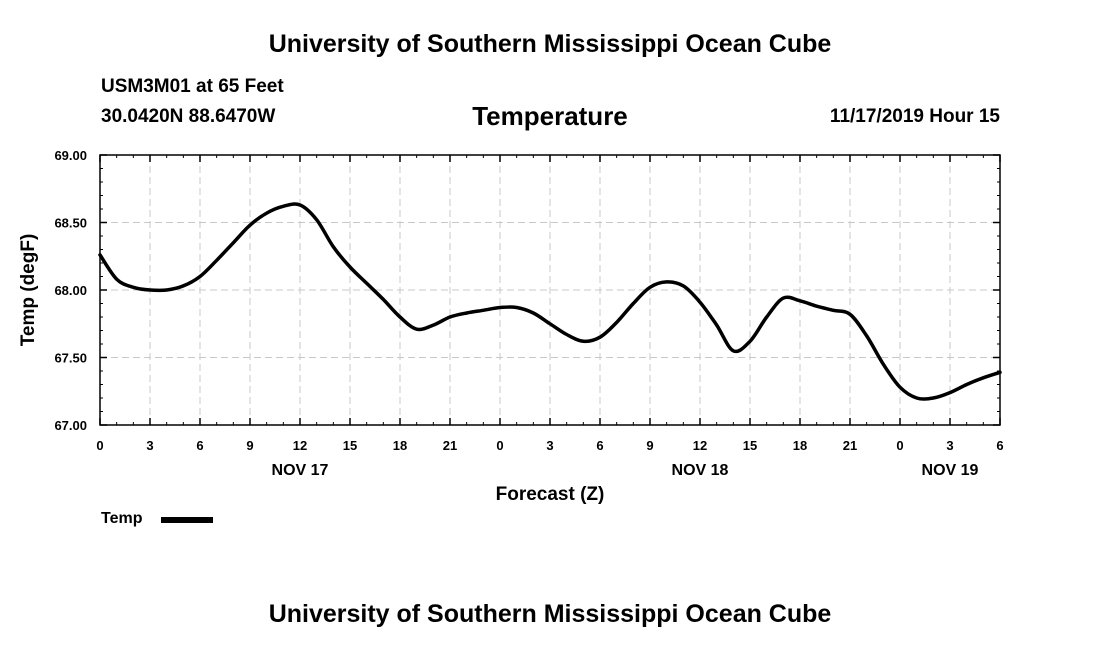 This screenshot has height=650, width=1100. I want to click on x-axis-label: Forecast (Z), so click(550, 494).